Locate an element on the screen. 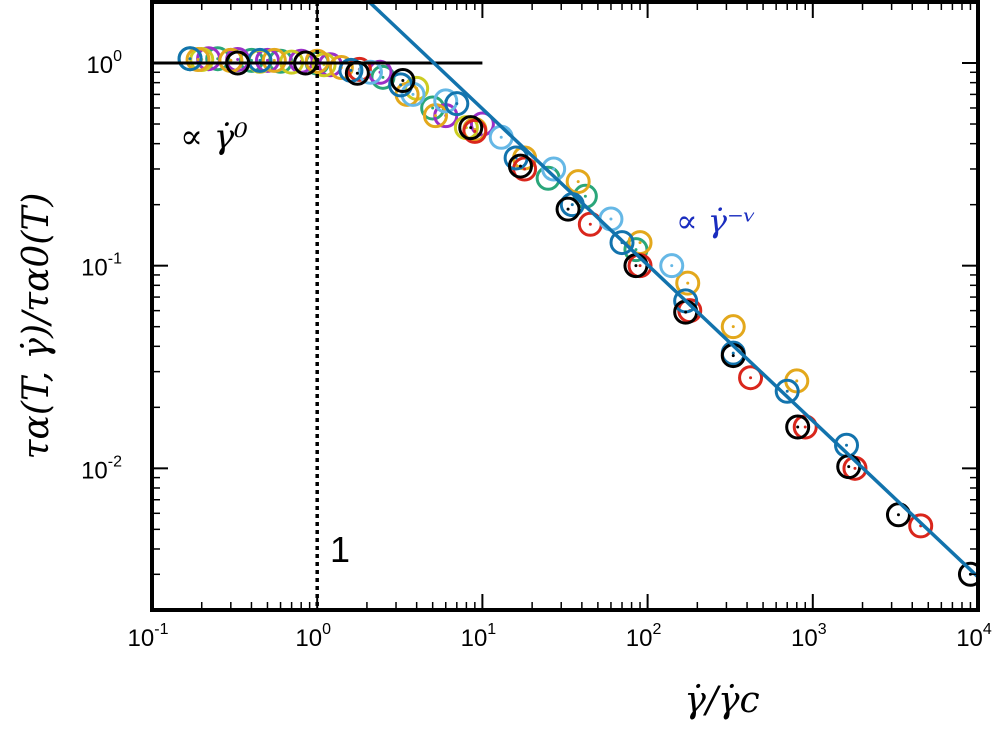  annotation-one: 1 is located at coordinates (340, 549).